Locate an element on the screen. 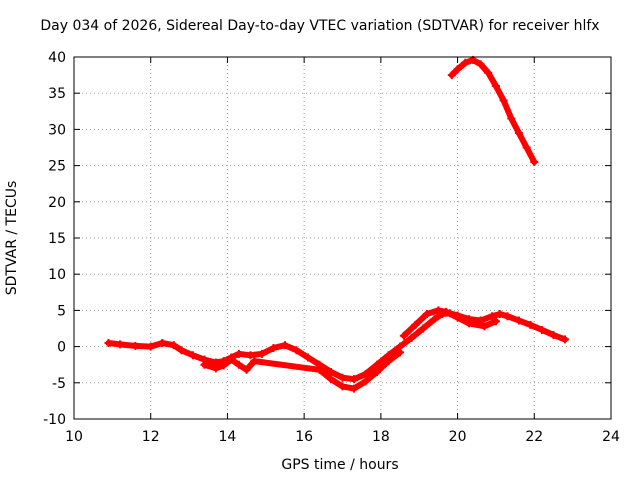 The width and height of the screenshot is (640, 480). y-tick-label: -5 is located at coordinates (59, 384).